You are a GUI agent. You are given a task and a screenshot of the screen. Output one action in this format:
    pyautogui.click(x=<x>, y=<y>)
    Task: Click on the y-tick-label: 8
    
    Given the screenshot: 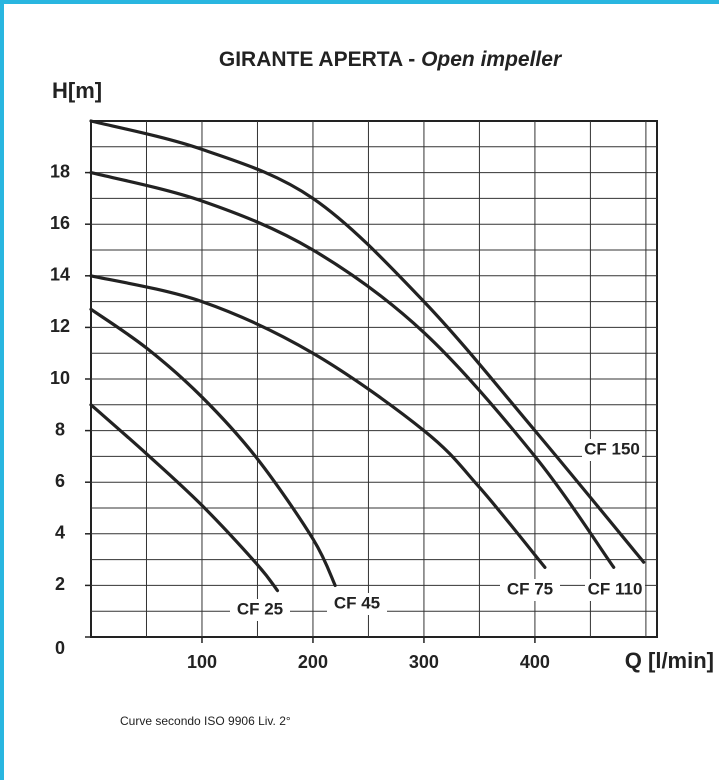 What is the action you would take?
    pyautogui.click(x=60, y=429)
    